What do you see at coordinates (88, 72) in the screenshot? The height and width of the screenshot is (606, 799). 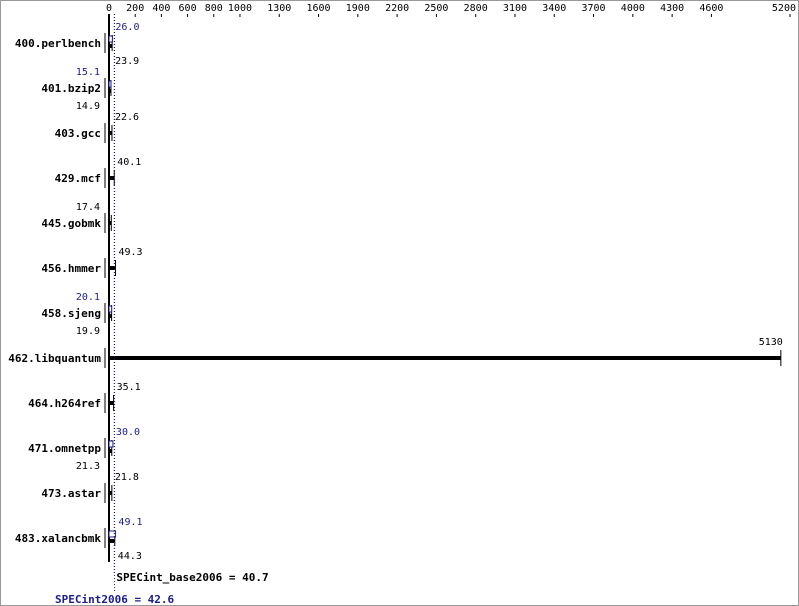 I see `peak-value-label: 15.1` at bounding box center [88, 72].